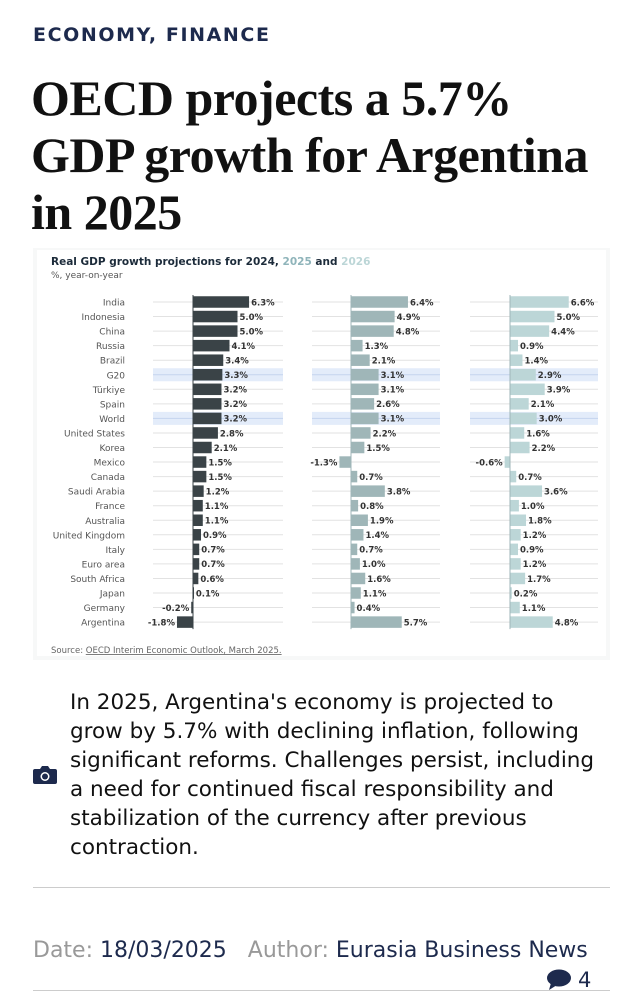 Image resolution: width=640 pixels, height=994 pixels. What do you see at coordinates (539, 580) in the screenshot?
I see `data-label: 1.7%` at bounding box center [539, 580].